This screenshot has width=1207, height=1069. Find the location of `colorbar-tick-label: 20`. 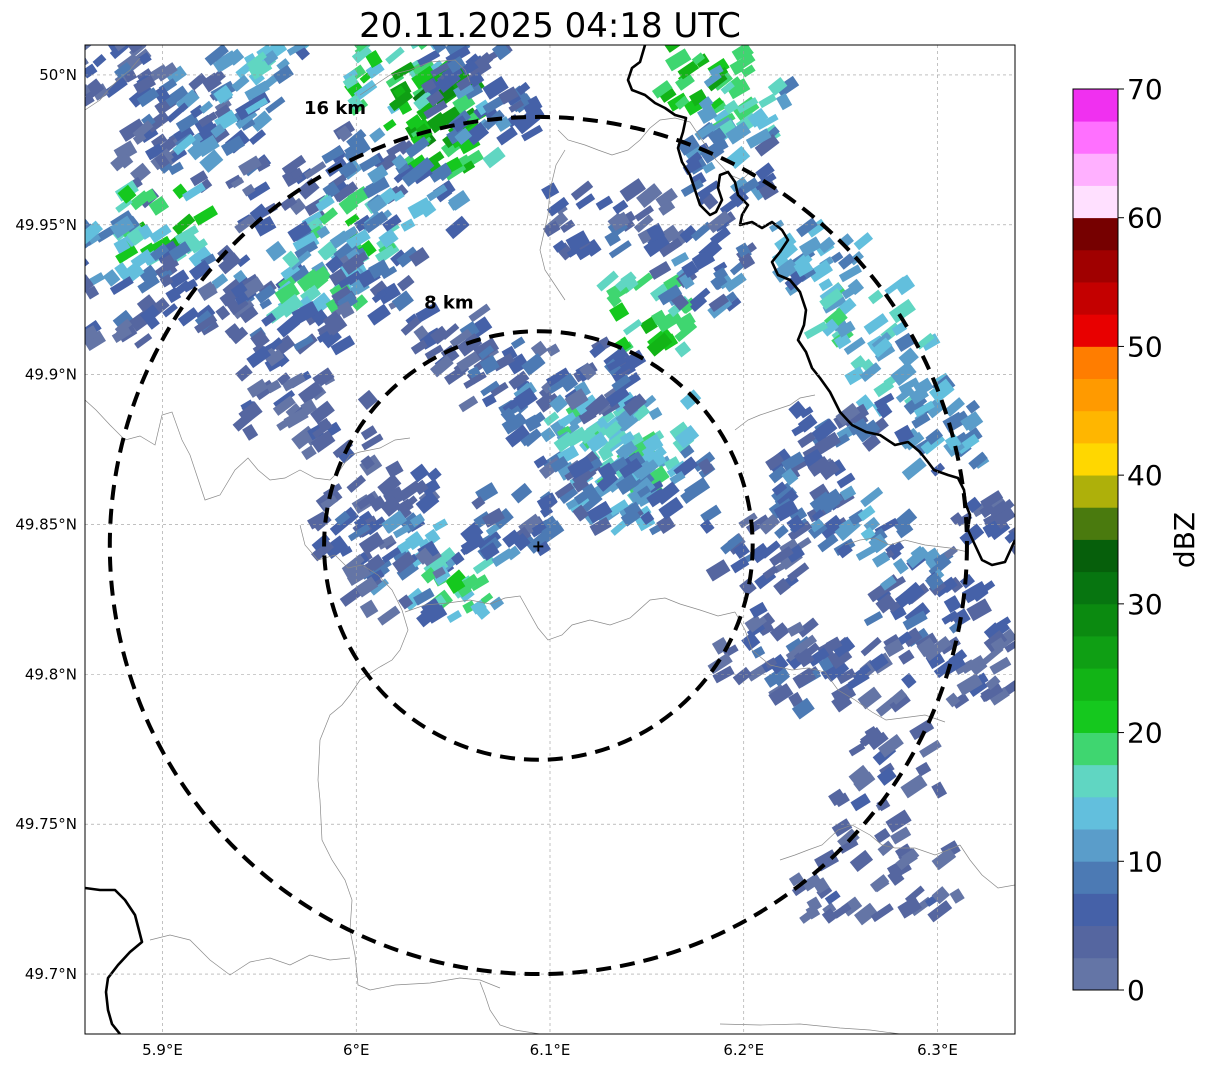

colorbar-tick-label: 20 is located at coordinates (1145, 733).